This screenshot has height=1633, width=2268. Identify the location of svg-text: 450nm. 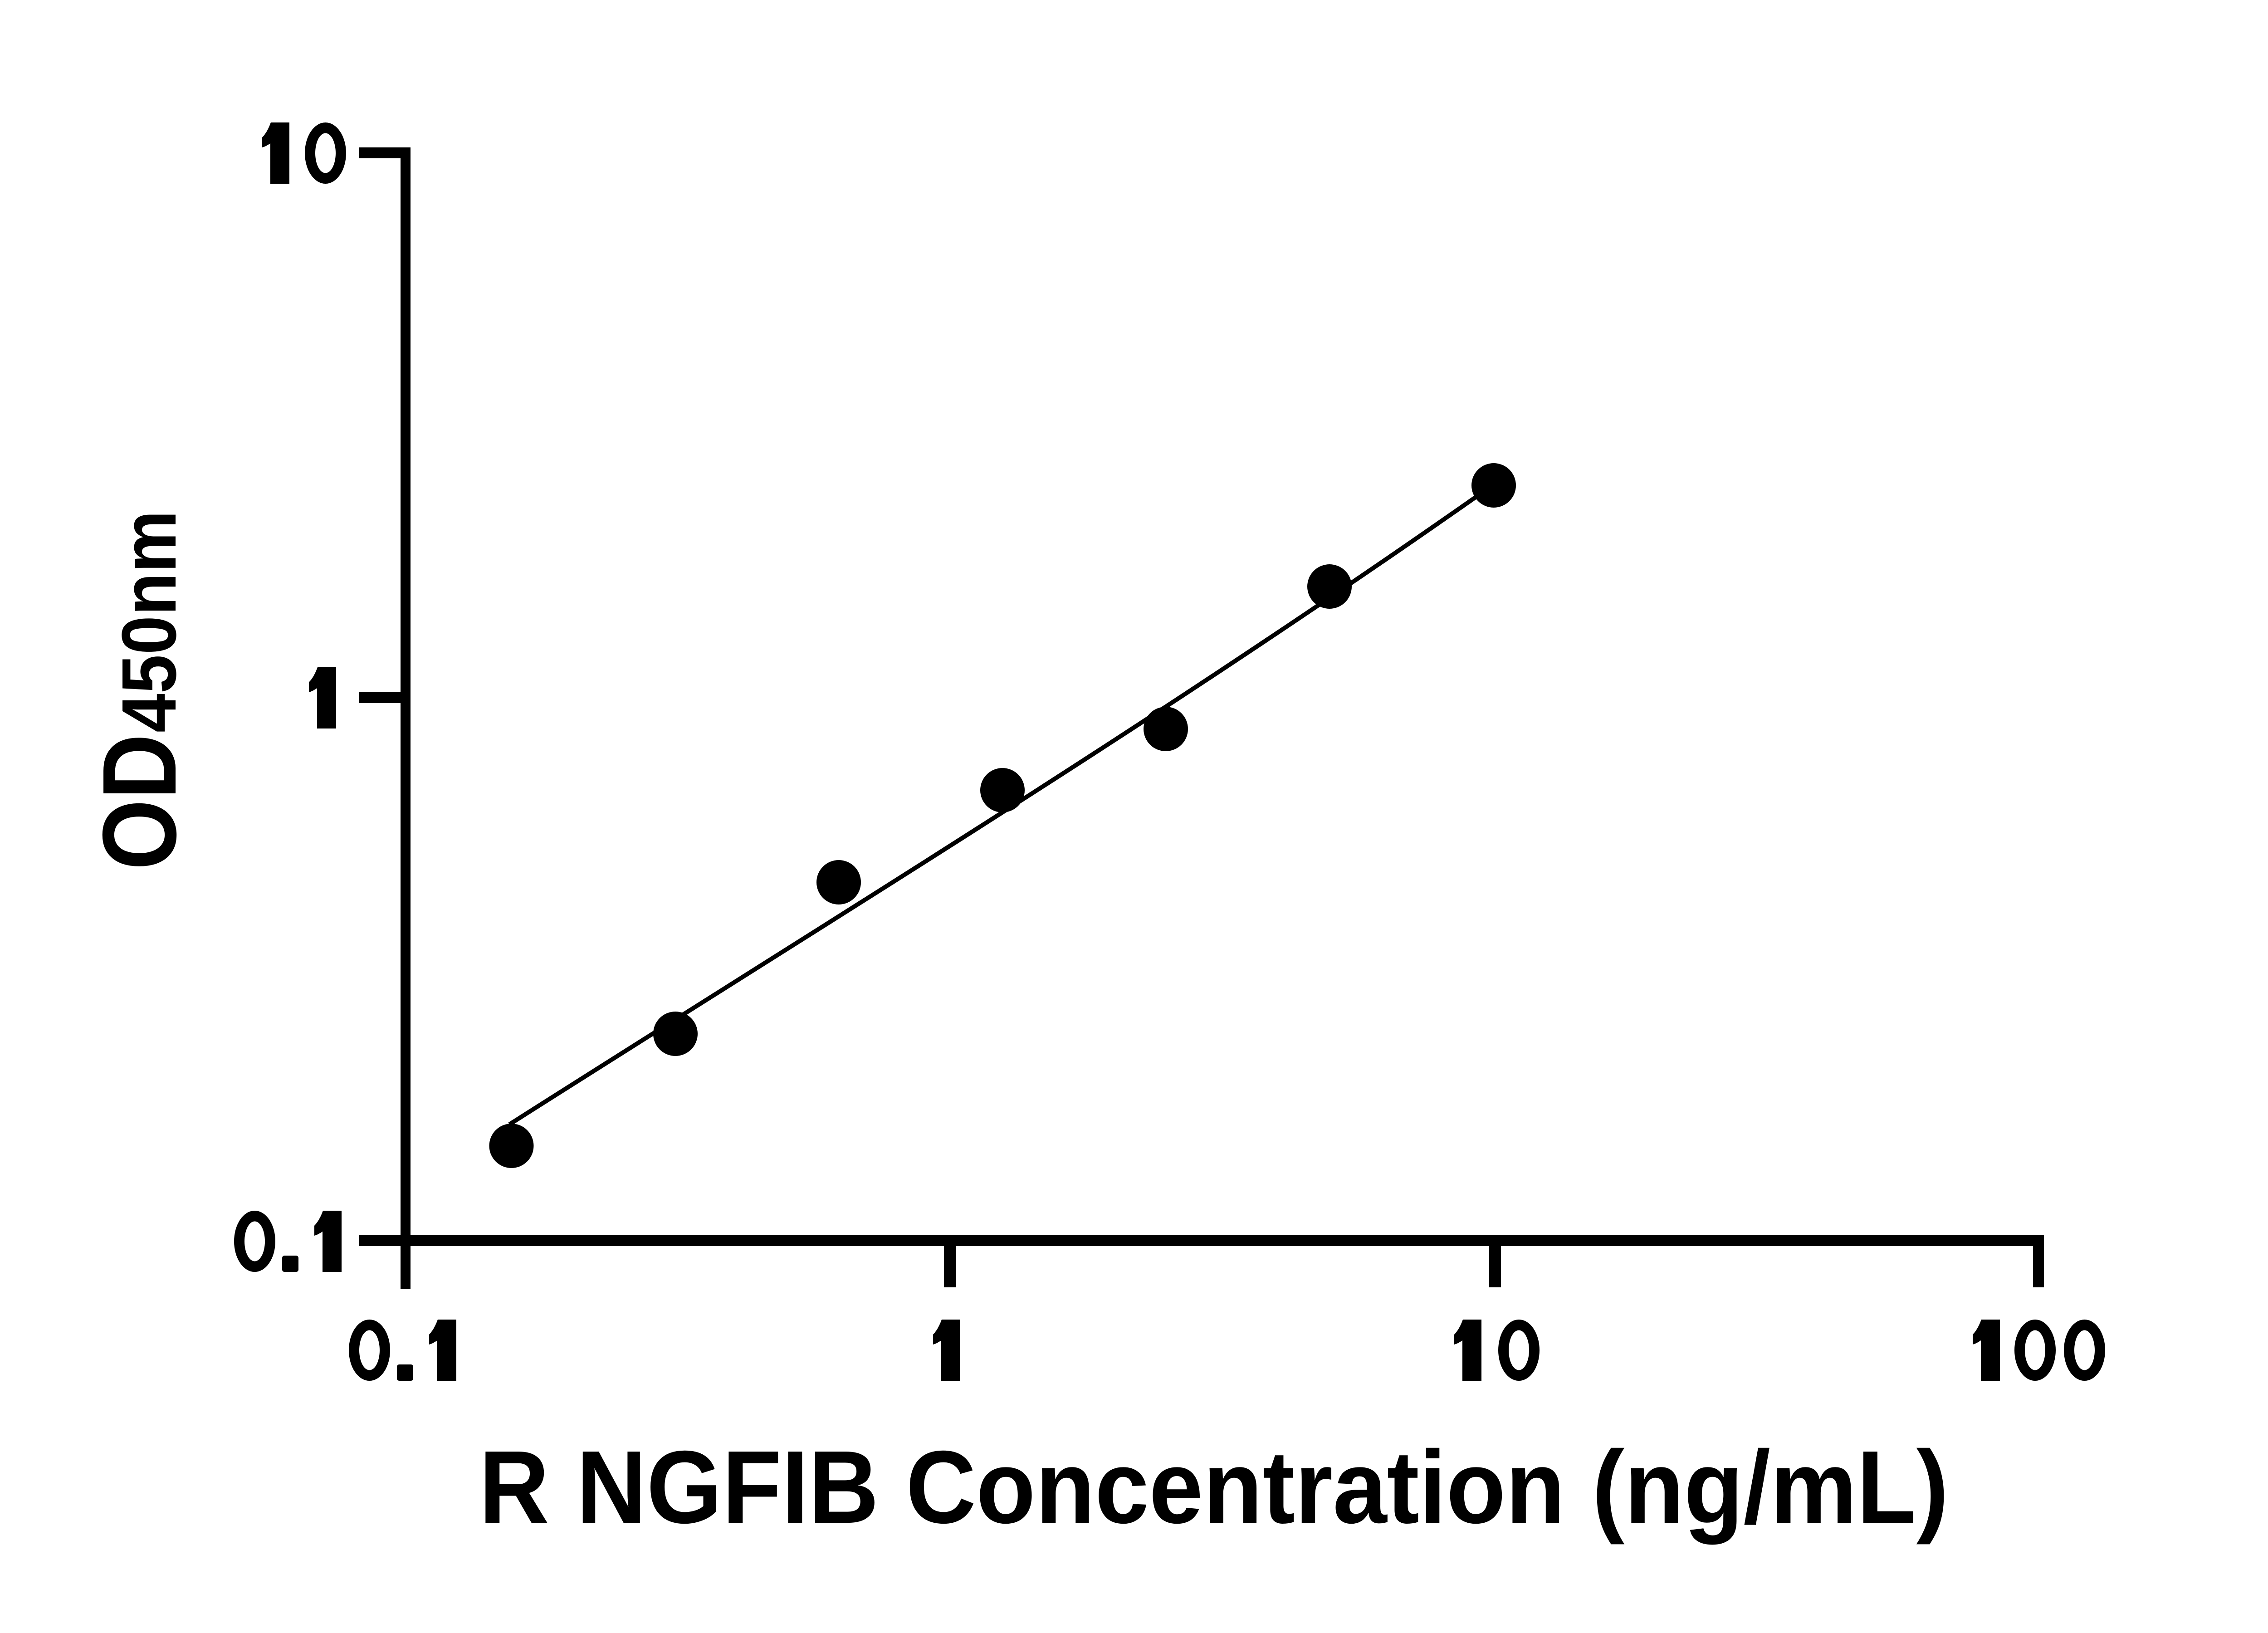
(149, 621).